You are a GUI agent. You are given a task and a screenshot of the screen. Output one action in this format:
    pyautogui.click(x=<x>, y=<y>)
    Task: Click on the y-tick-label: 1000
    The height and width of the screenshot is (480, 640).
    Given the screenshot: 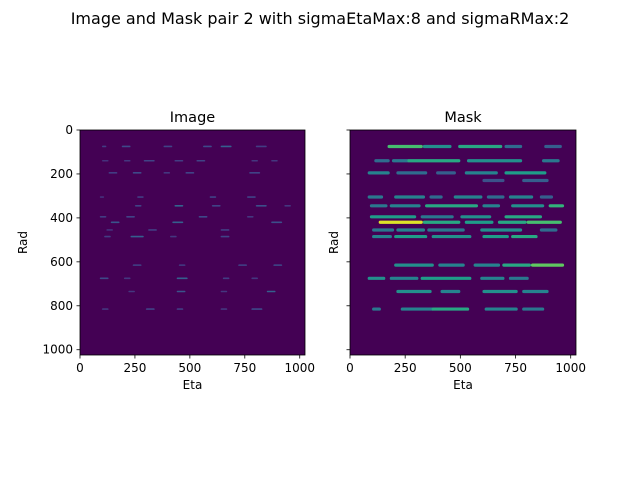 What is the action you would take?
    pyautogui.click(x=57, y=350)
    